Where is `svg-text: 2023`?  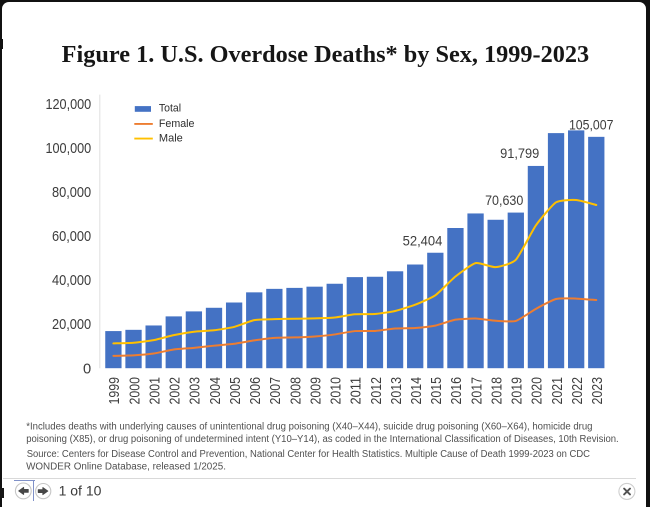
svg-text: 2023 is located at coordinates (598, 391).